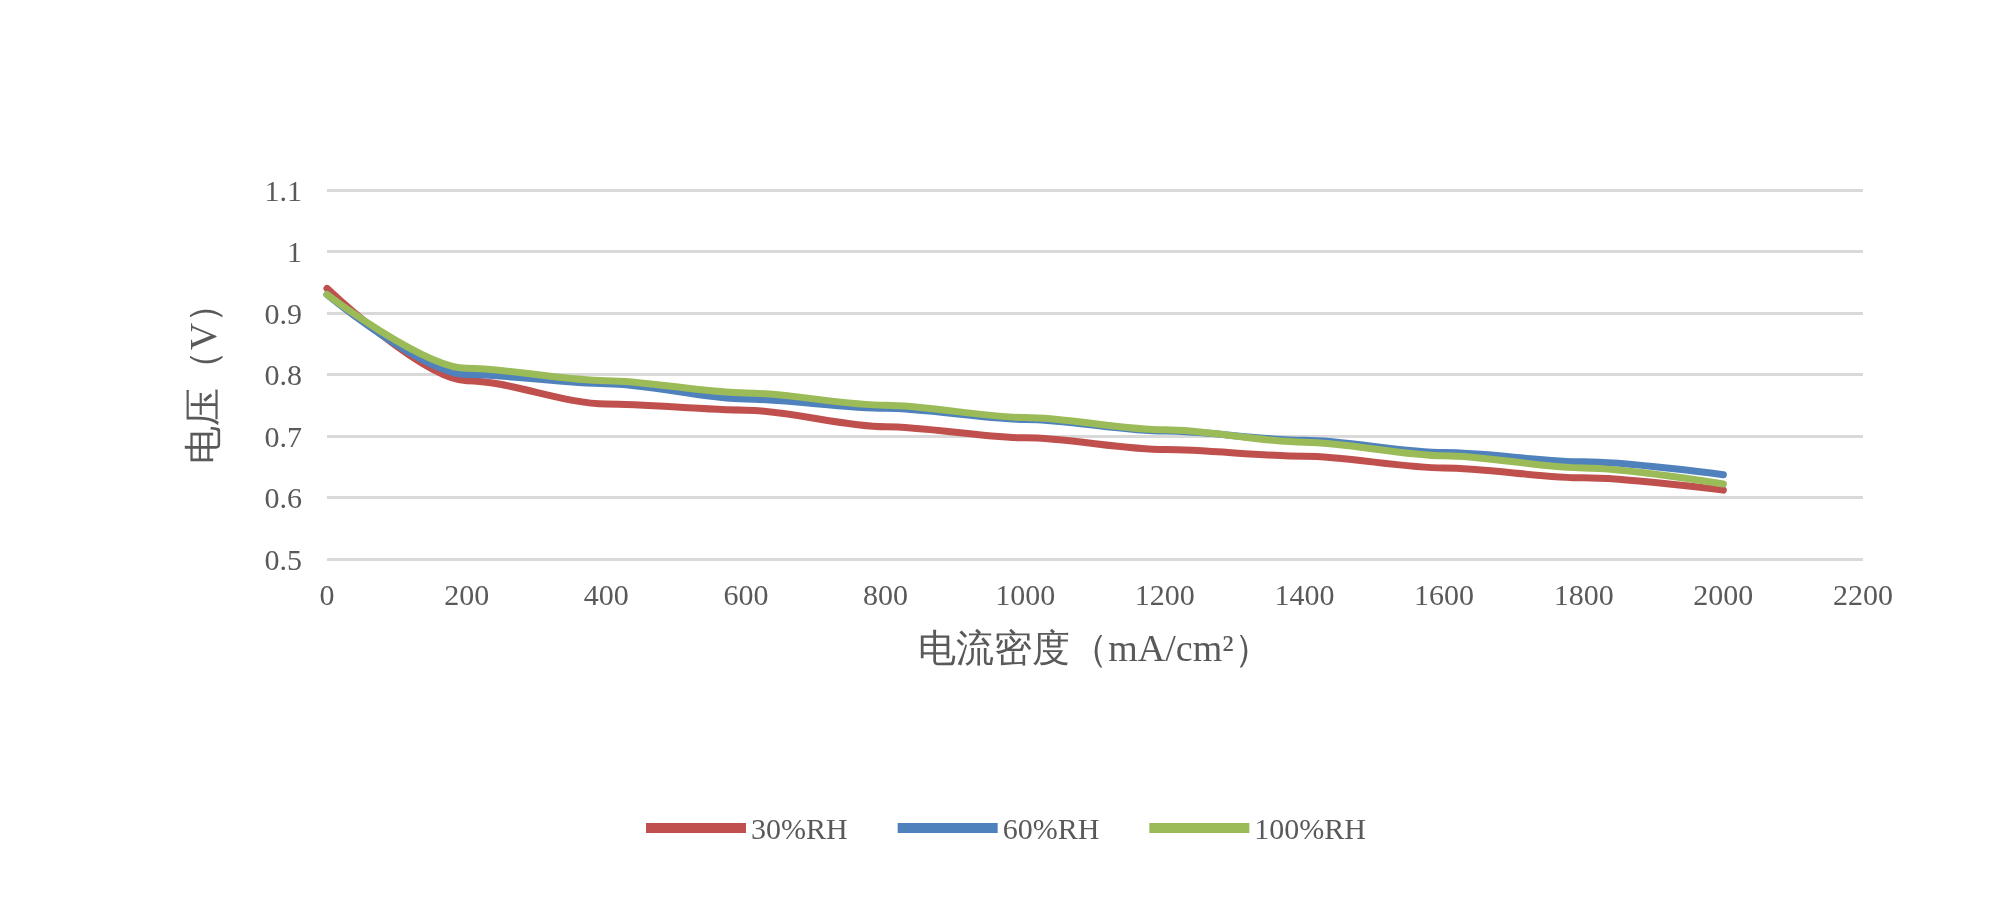 The width and height of the screenshot is (2012, 908). Describe the element at coordinates (294, 251) in the screenshot. I see `y-tick-label: 1` at that location.